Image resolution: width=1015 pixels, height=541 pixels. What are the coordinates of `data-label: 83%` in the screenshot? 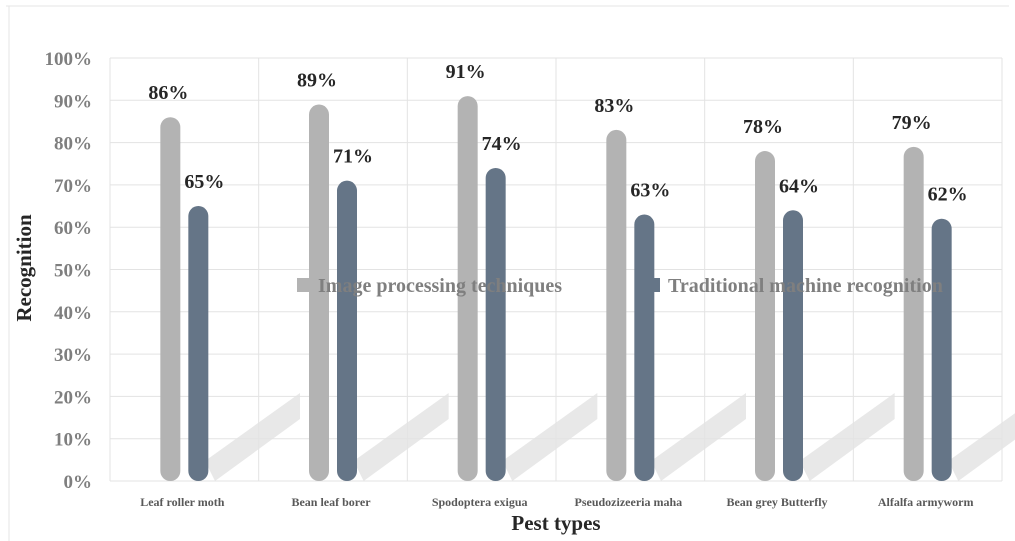 It's located at (614, 106).